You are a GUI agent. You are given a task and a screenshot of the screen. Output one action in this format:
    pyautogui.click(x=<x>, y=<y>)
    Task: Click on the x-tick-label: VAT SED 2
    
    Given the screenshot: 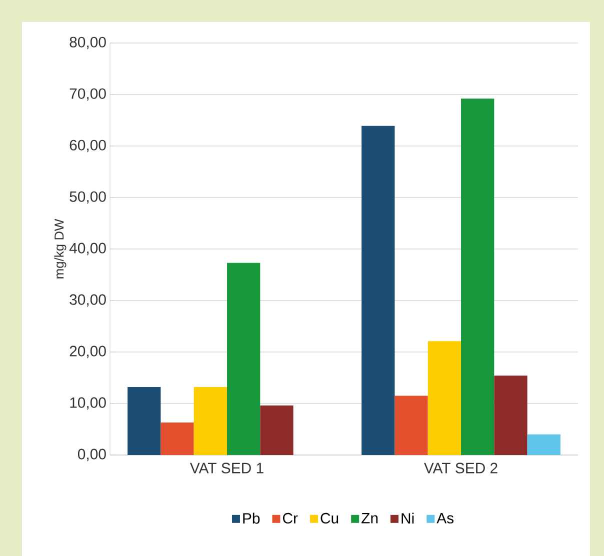 What is the action you would take?
    pyautogui.click(x=461, y=468)
    